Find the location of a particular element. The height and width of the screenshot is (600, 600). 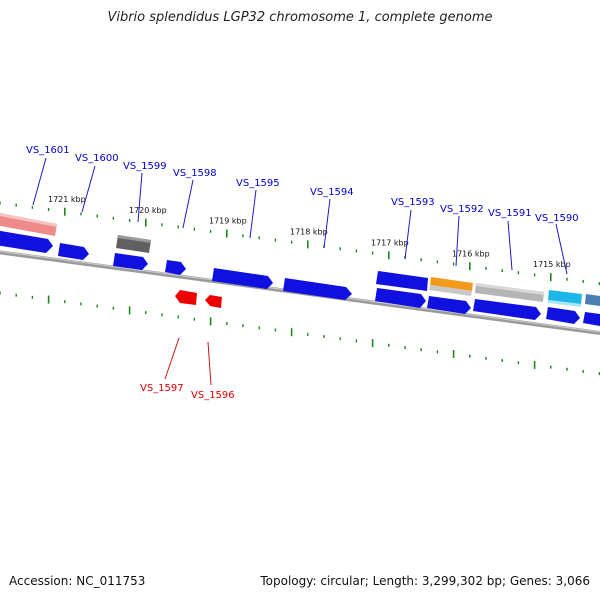

upper-scale-ticks is located at coordinates (300, 243).